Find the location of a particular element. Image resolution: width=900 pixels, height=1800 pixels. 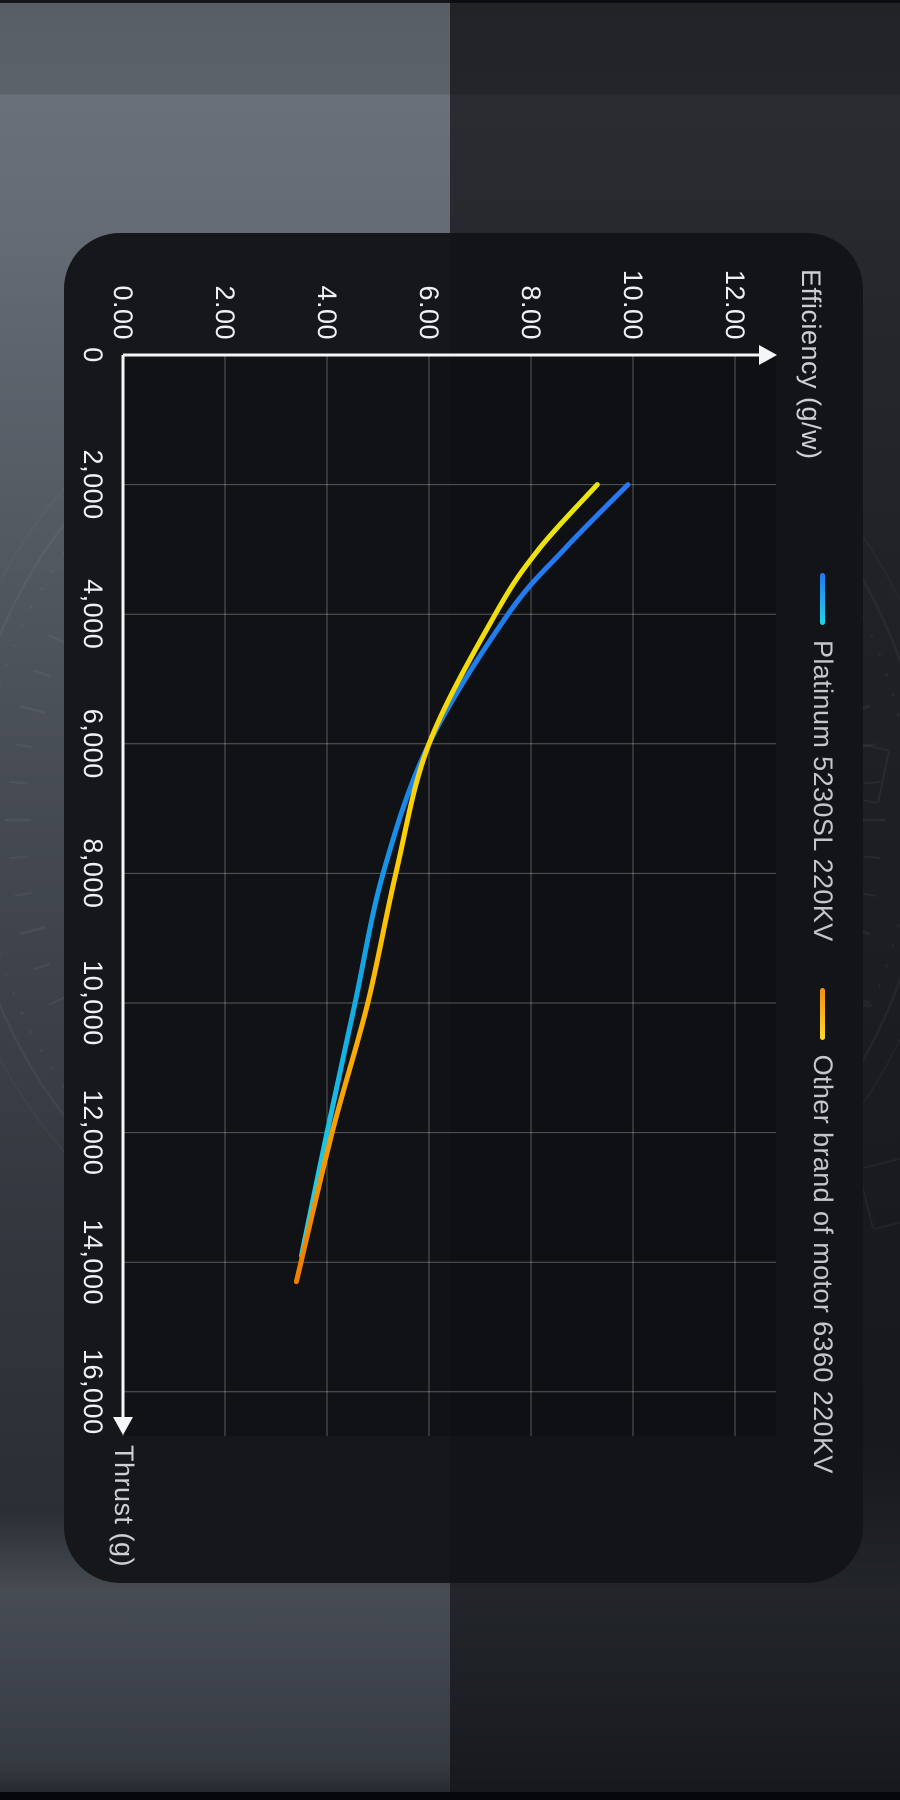

svg-text: 10.00 is located at coordinates (633, 305).